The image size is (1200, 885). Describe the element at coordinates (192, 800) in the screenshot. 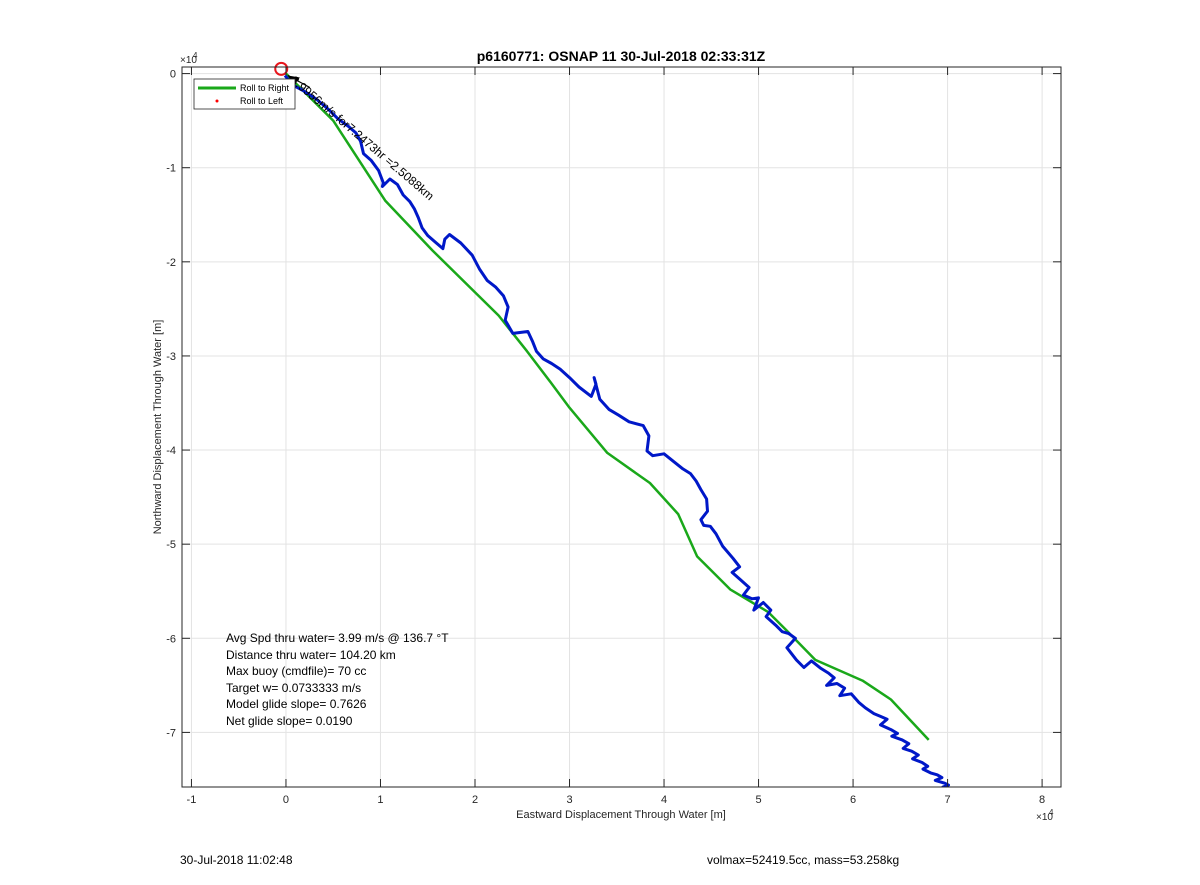

I see `x-tick-label: -1` at that location.